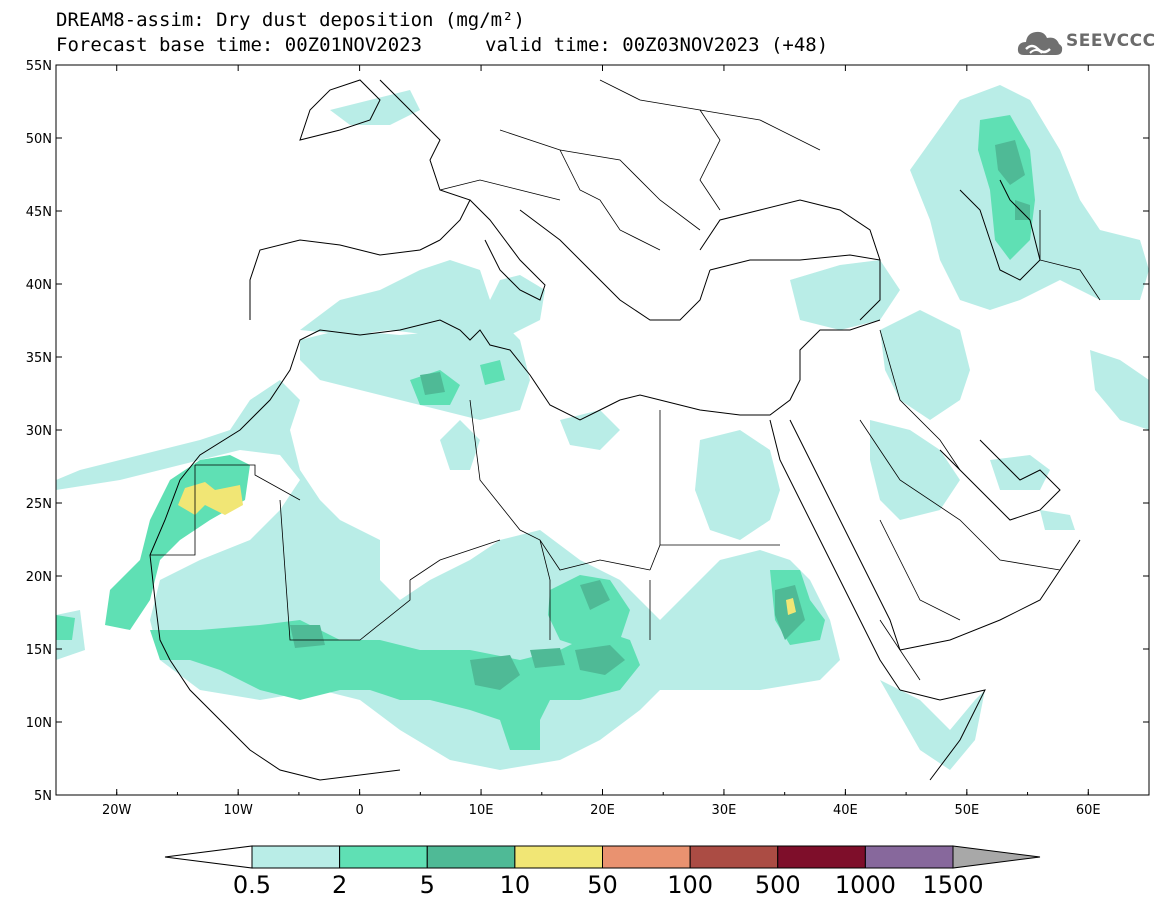  What do you see at coordinates (996, 857) in the screenshot?
I see `colorbar-high-arrow` at bounding box center [996, 857].